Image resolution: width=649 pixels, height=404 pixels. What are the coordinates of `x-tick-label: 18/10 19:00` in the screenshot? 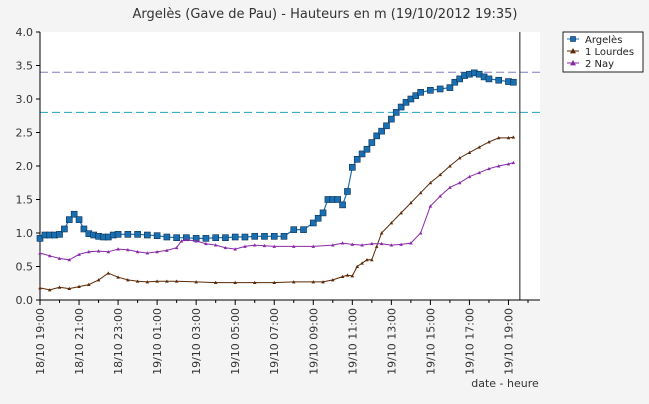 It's located at (40, 341).